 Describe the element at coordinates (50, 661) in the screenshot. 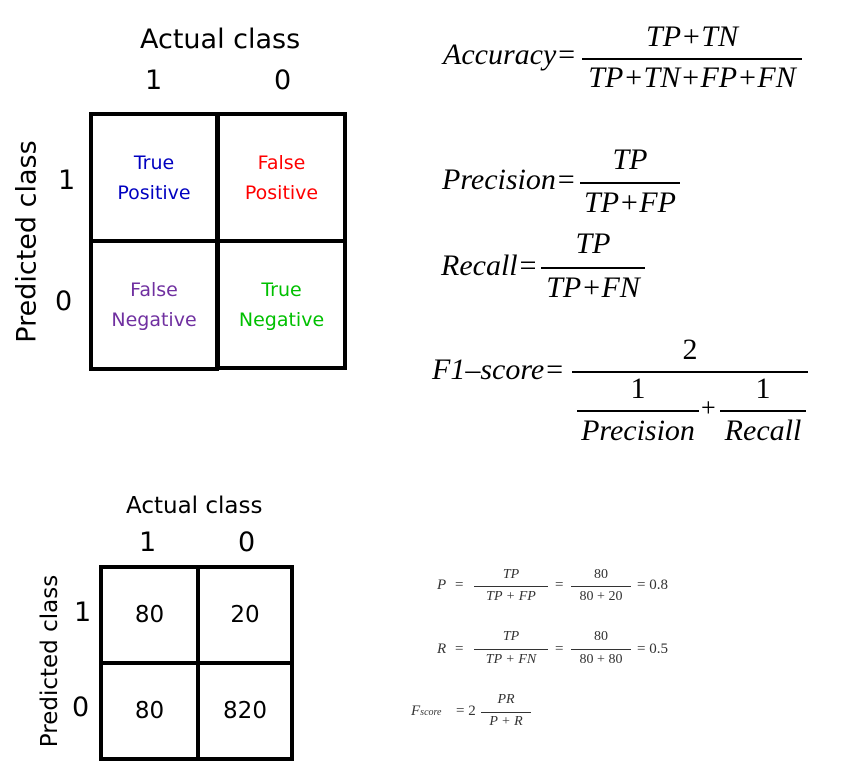

I see `matrix2-axis-side-label: Predicted class` at that location.